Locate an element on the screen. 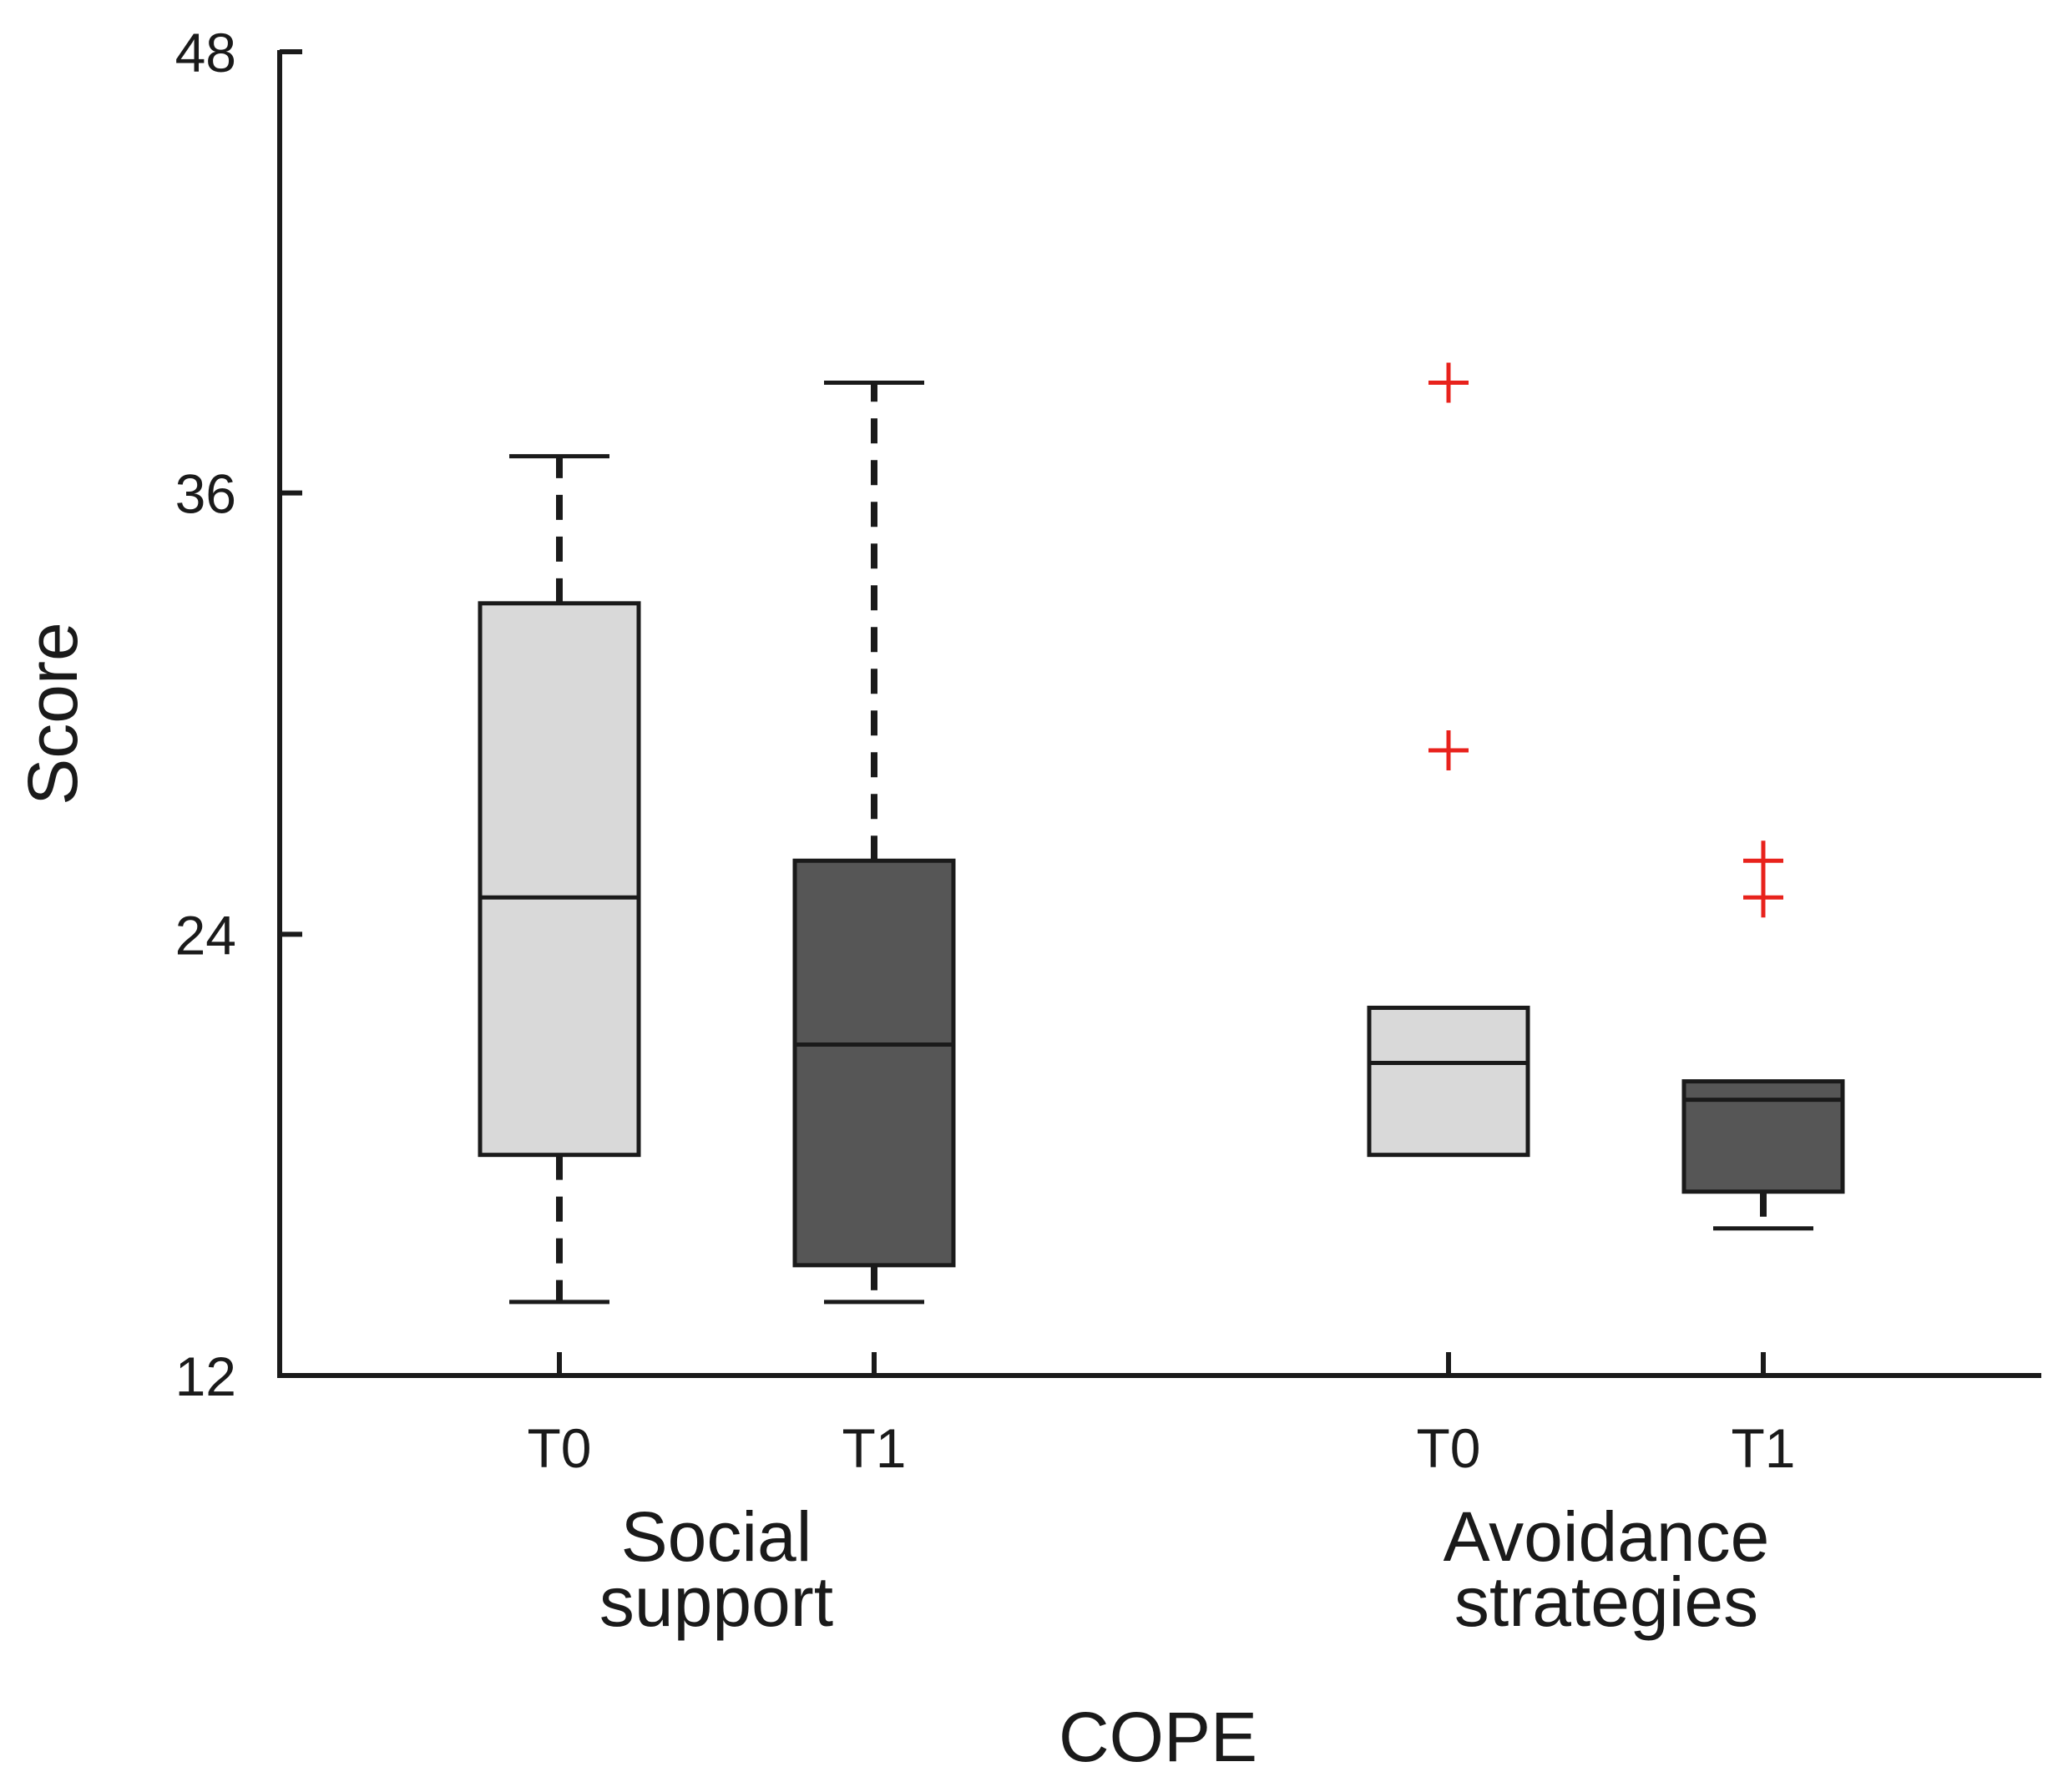 This screenshot has width=2063, height=1792. x-axis-title: COPE is located at coordinates (1158, 1737).